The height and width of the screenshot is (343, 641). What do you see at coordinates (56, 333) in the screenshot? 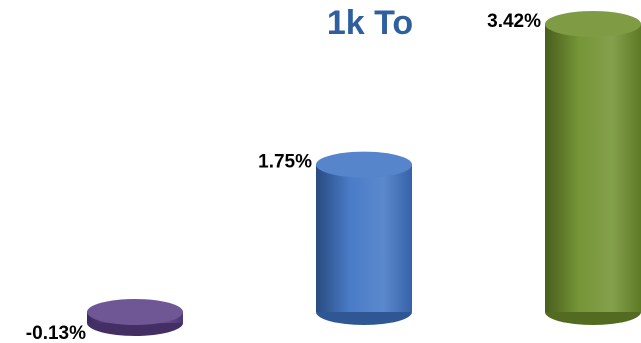
I see `data-label: -0.13%` at bounding box center [56, 333].